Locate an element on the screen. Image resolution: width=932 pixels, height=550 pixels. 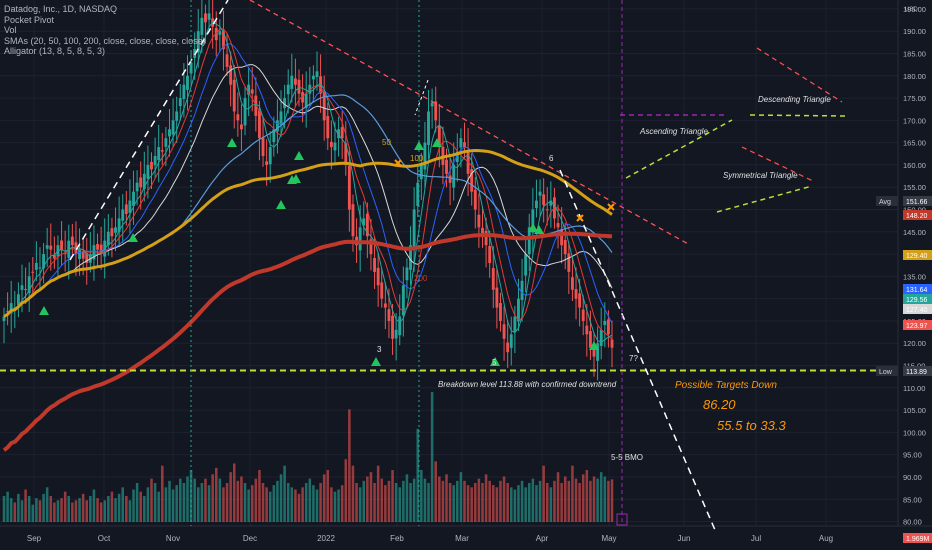
descending-triangle-label: Descending Triangle is located at coordinates (794, 99).